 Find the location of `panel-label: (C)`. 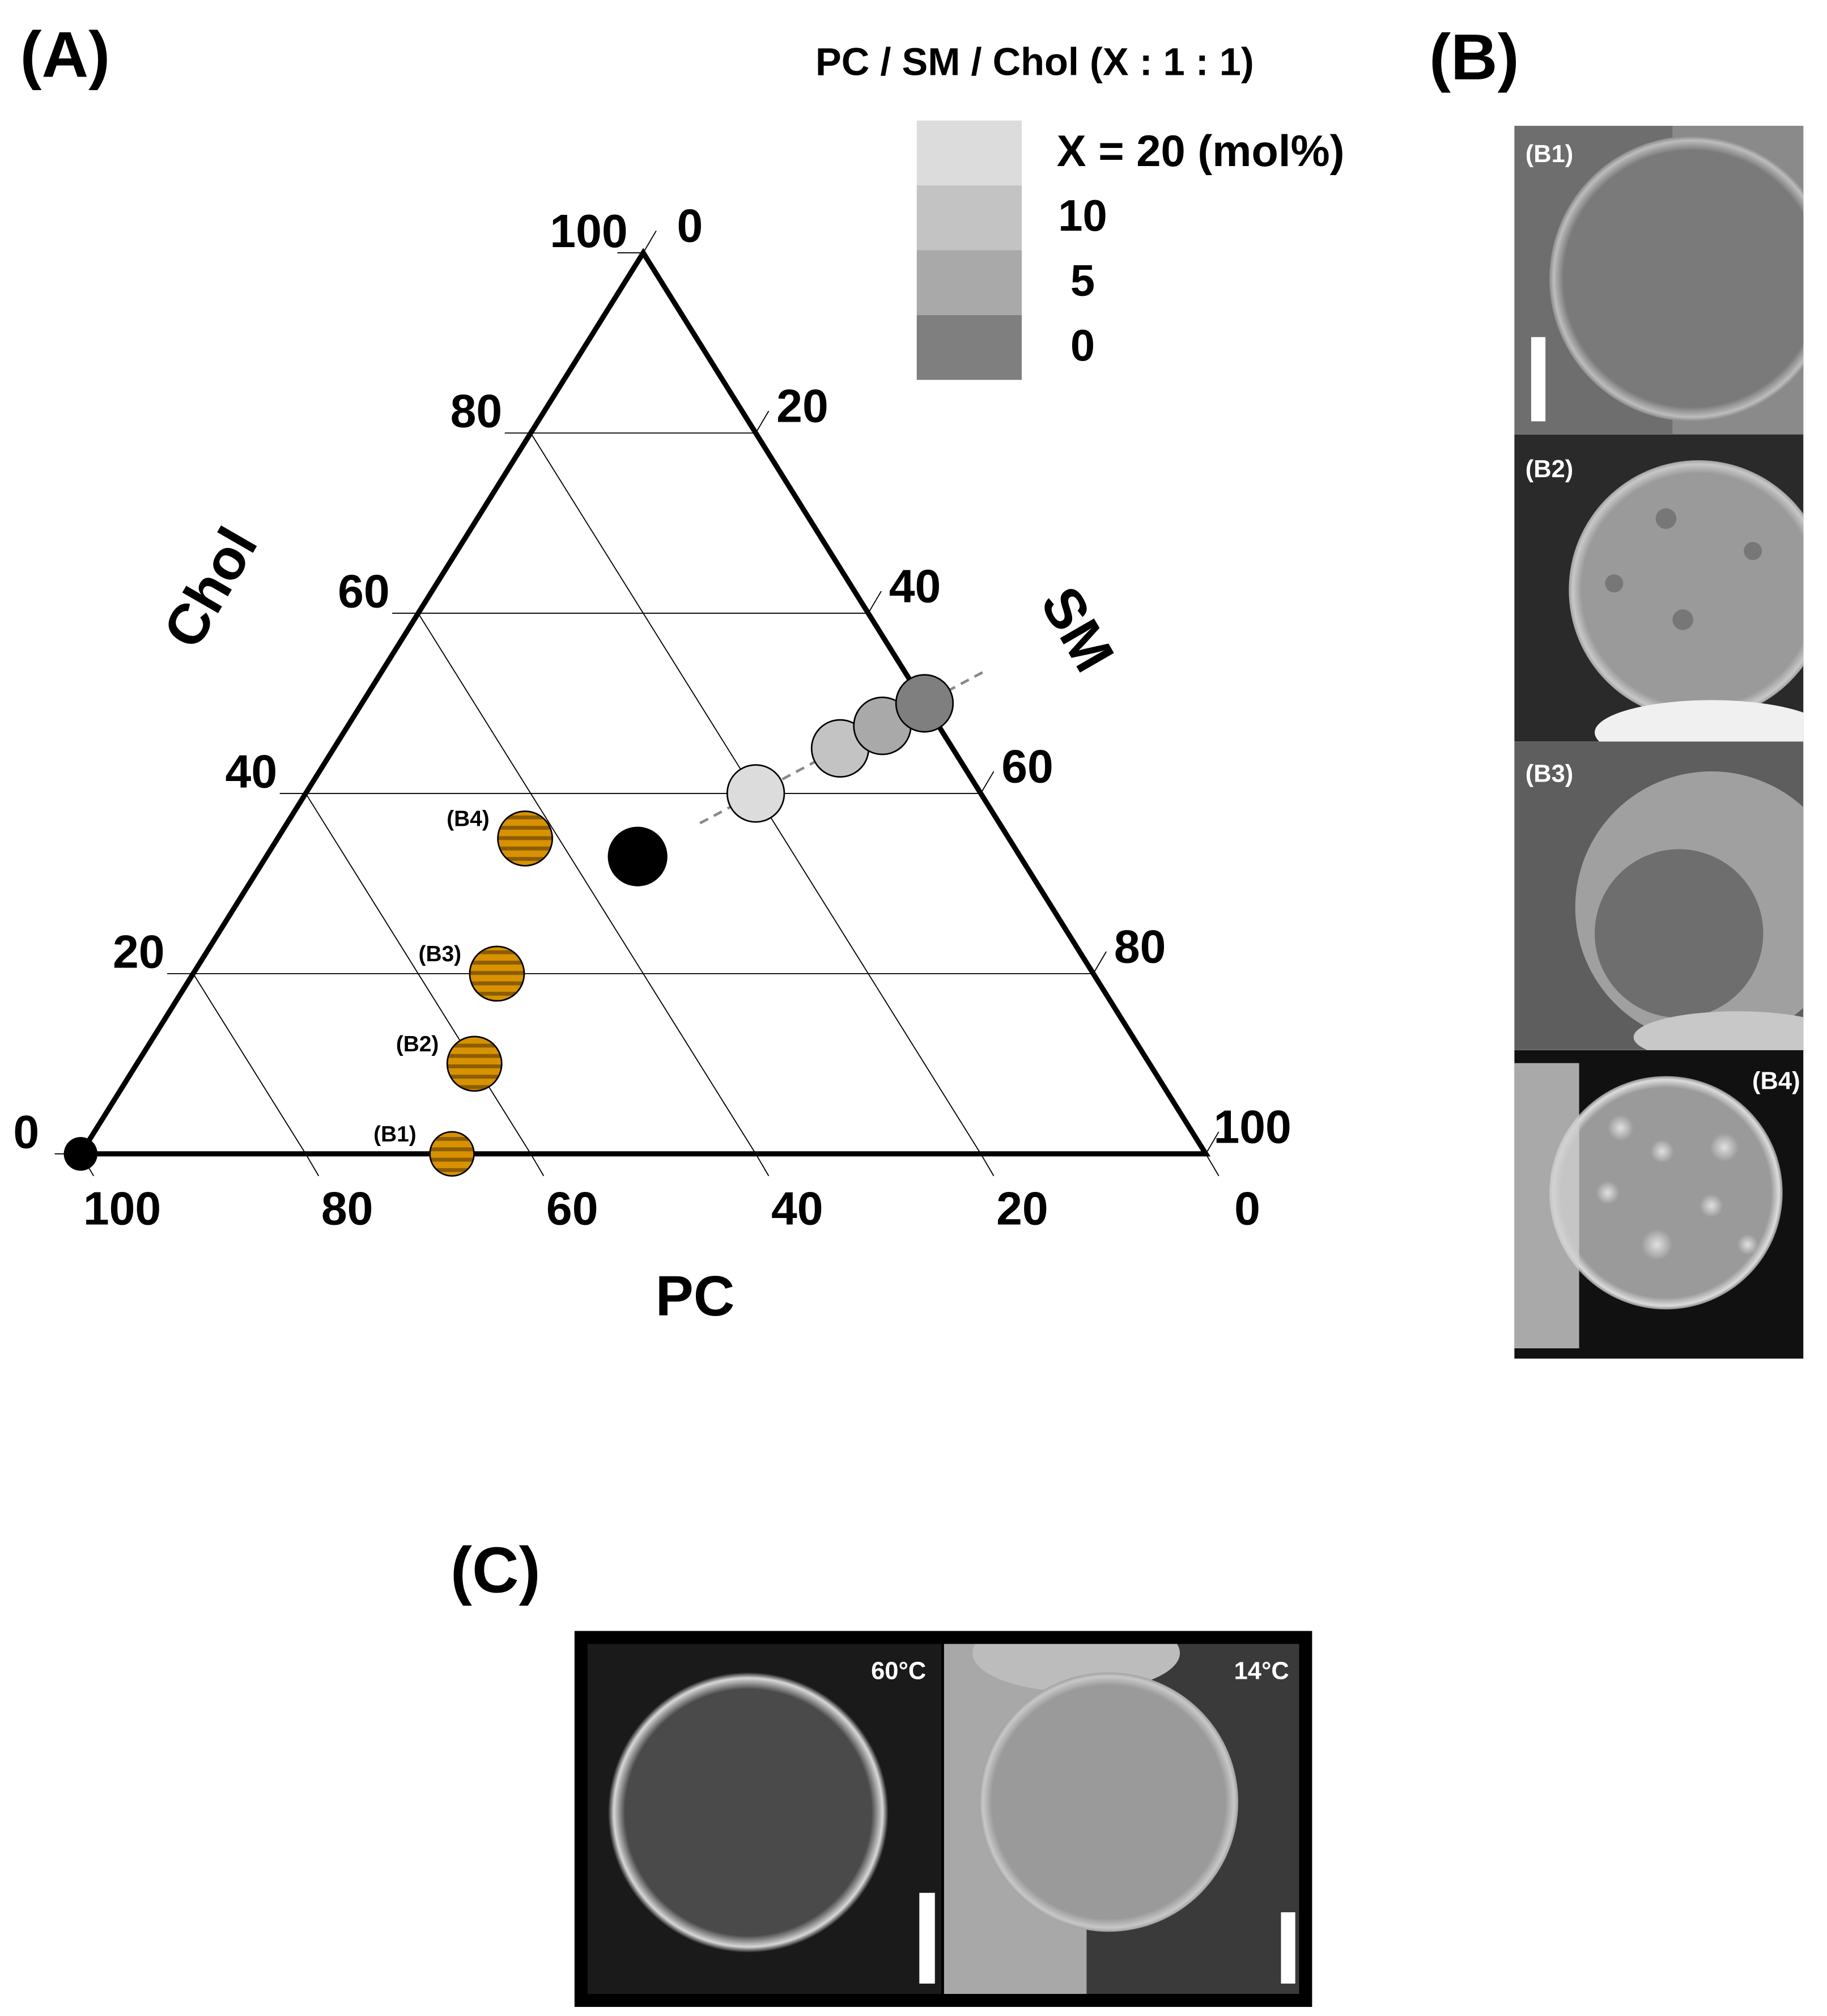

panel-label: (C) is located at coordinates (496, 1570).